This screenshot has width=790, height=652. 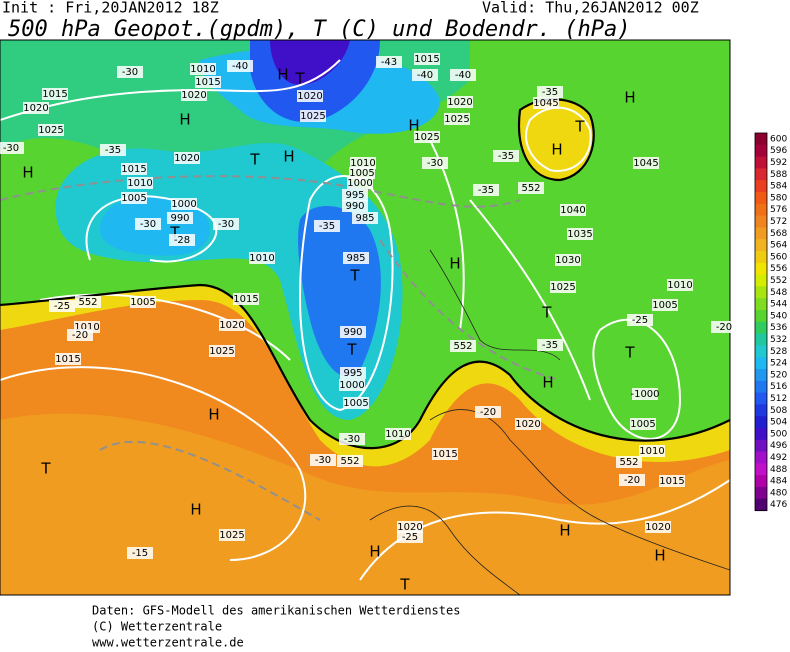 I want to click on legend-label: 500, so click(x=778, y=434).